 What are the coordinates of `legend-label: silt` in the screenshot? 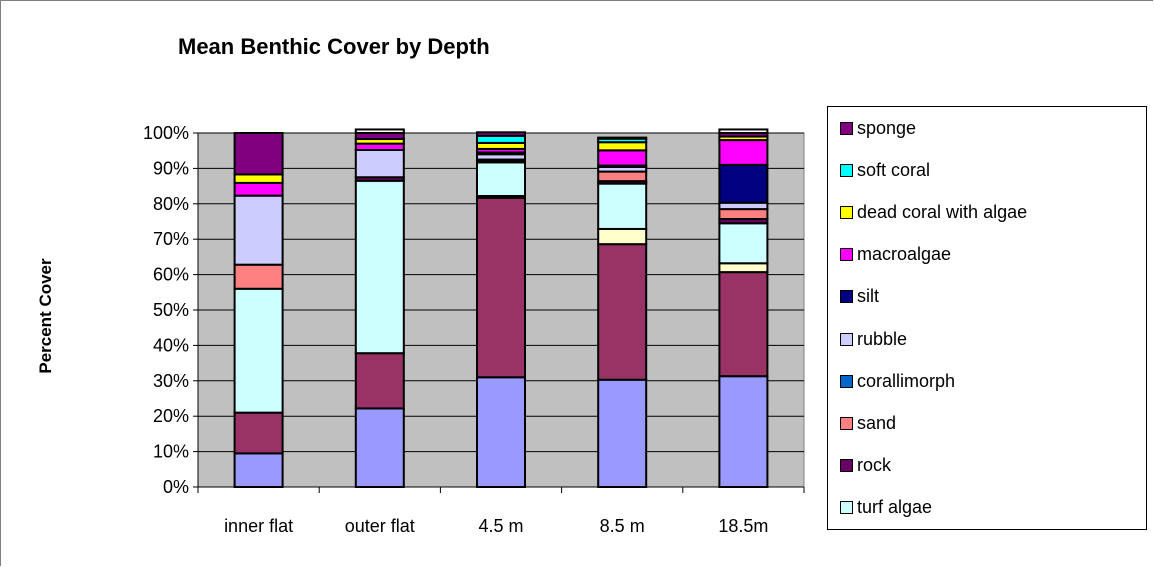 It's located at (868, 296).